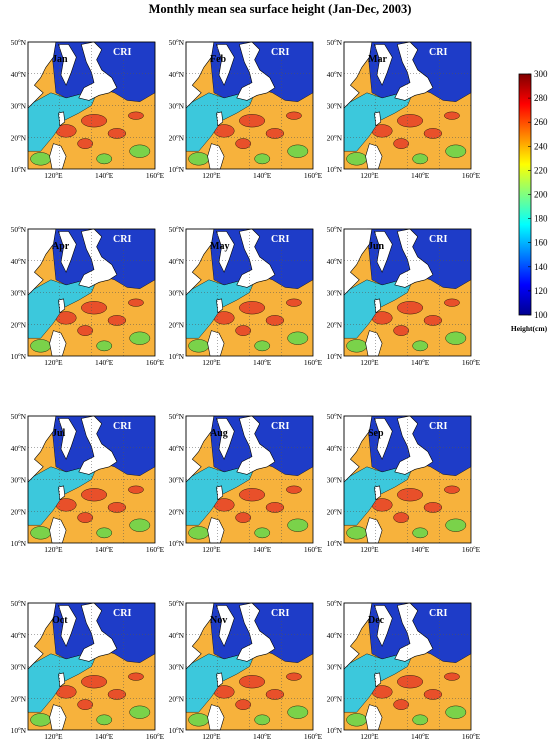 This screenshot has height=751, width=560. I want to click on month-label: Jun, so click(376, 246).